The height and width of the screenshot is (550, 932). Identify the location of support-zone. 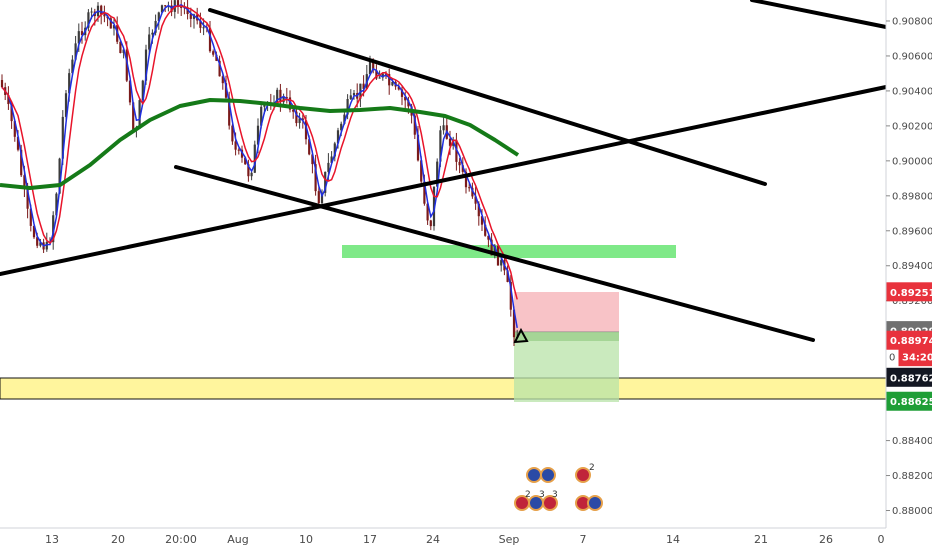
(443, 388).